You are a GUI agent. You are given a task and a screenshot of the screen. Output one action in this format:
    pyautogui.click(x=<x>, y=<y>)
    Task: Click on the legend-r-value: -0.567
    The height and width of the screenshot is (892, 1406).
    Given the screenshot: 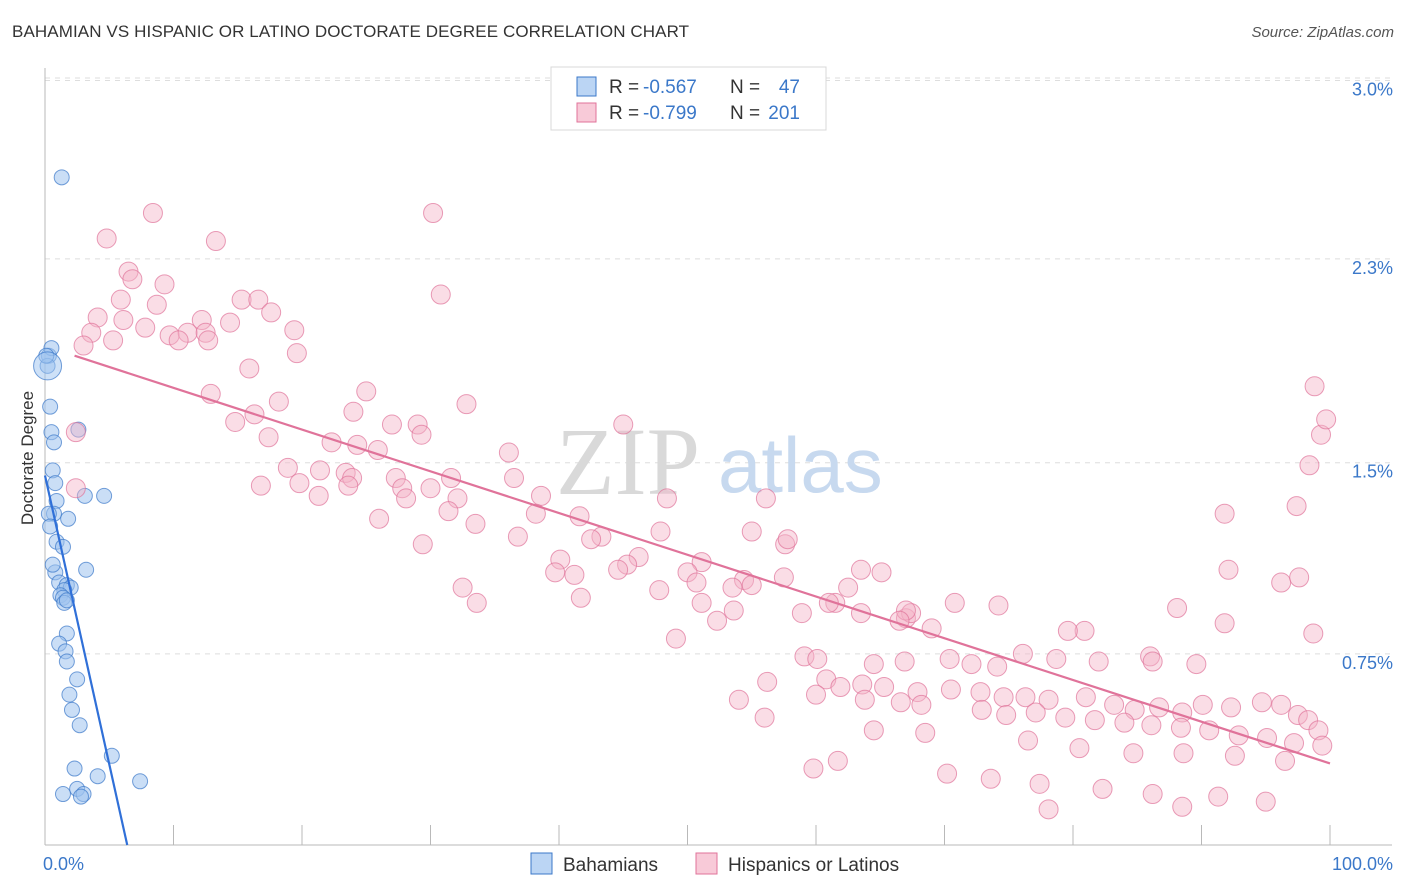 What is the action you would take?
    pyautogui.click(x=670, y=87)
    